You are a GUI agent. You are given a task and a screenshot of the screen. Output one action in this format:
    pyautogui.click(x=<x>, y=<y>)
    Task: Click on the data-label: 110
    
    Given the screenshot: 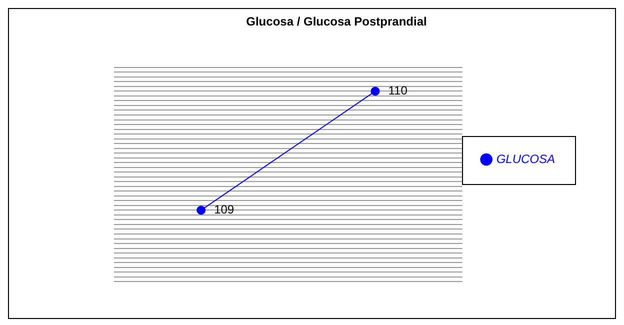 What is the action you would take?
    pyautogui.click(x=398, y=91)
    